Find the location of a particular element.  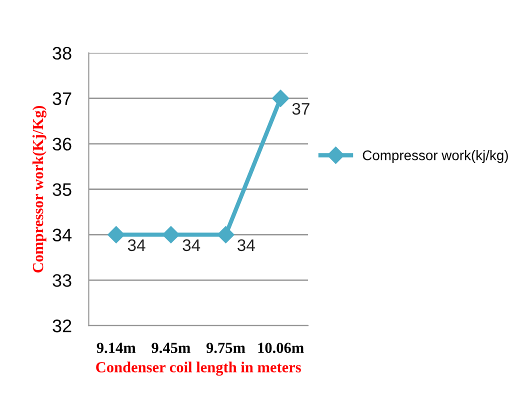

data-label: 37 is located at coordinates (301, 108).